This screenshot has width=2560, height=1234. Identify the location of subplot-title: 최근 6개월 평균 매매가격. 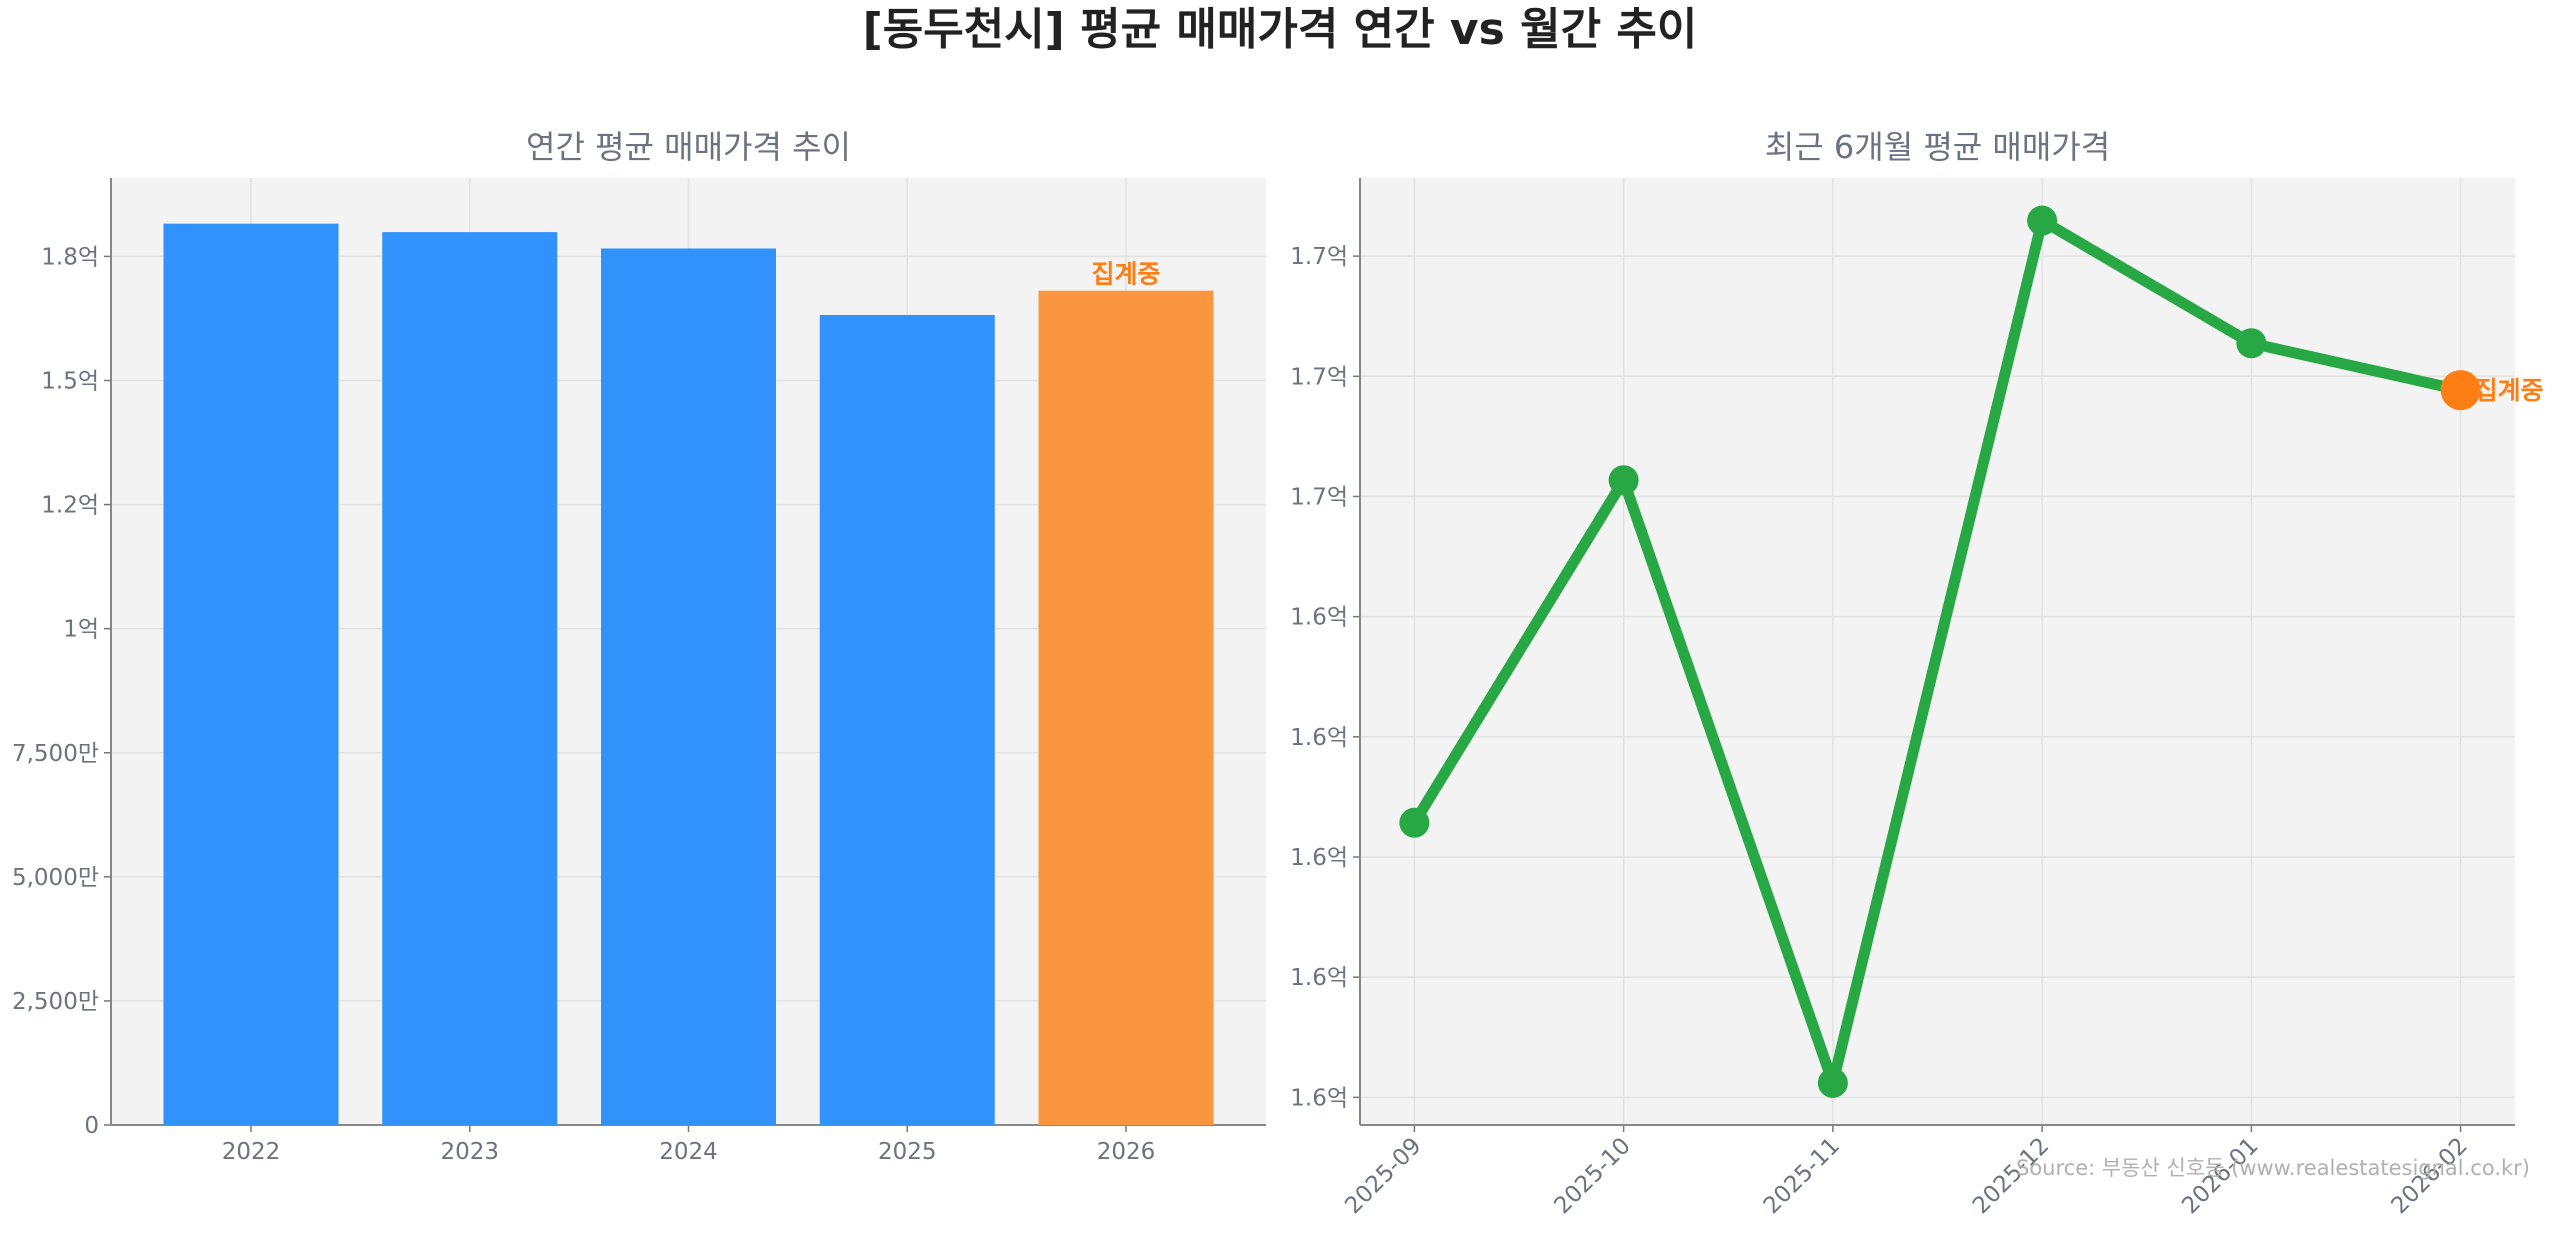
(1937, 147).